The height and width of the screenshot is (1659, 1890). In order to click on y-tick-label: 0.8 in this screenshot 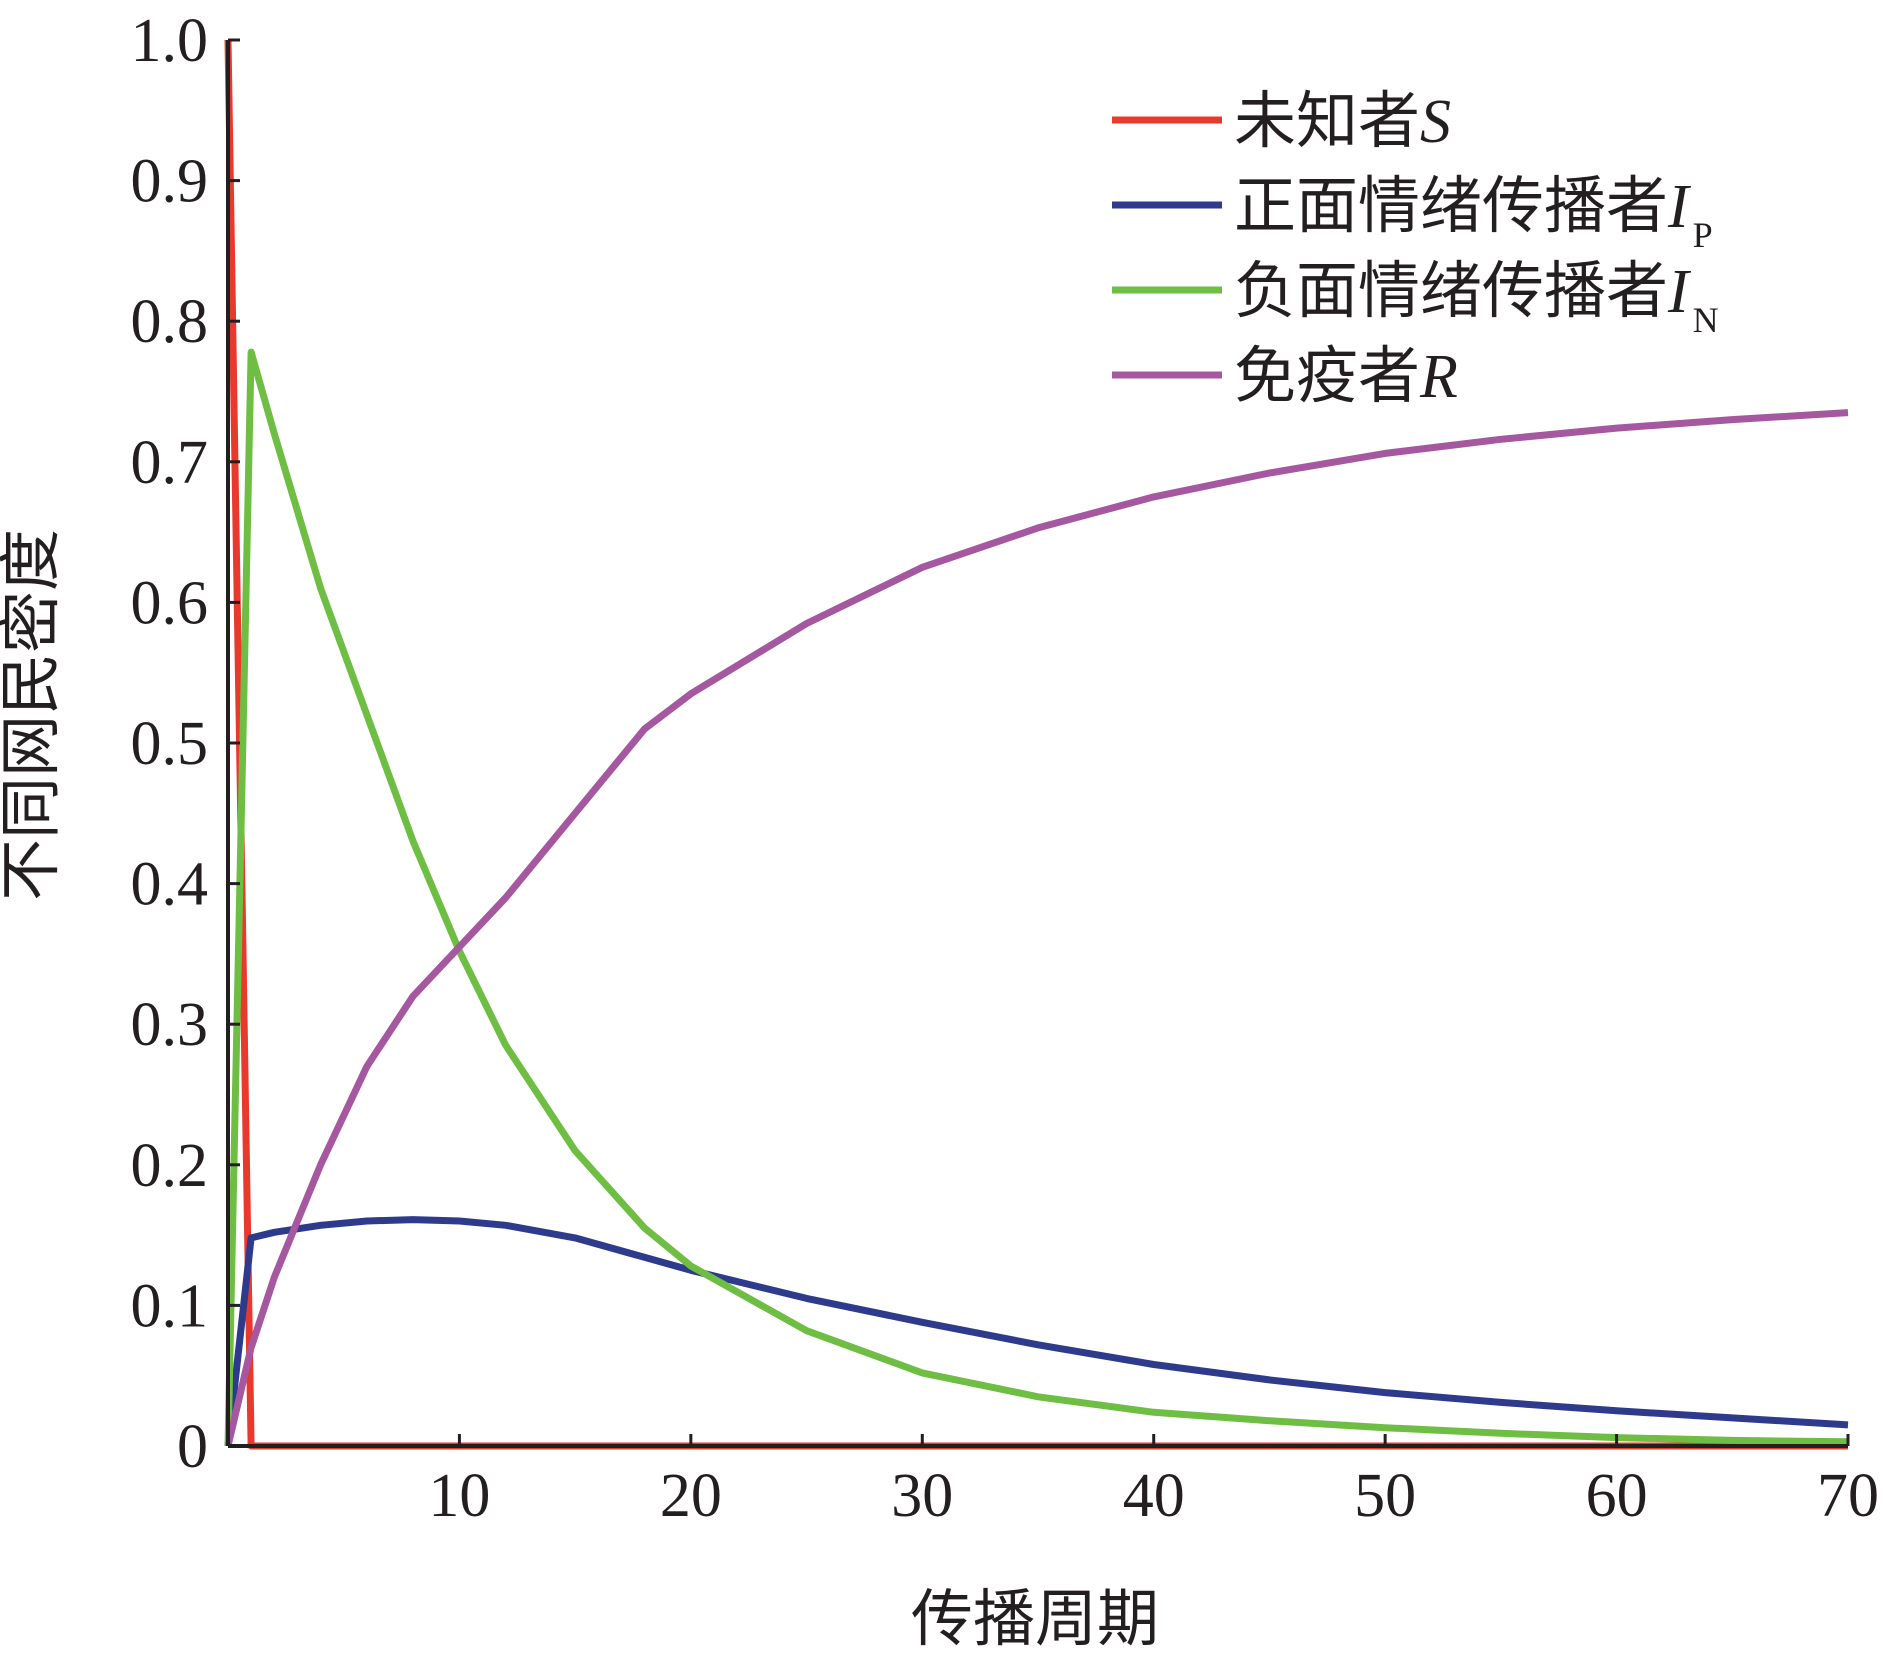, I will do `click(170, 322)`.